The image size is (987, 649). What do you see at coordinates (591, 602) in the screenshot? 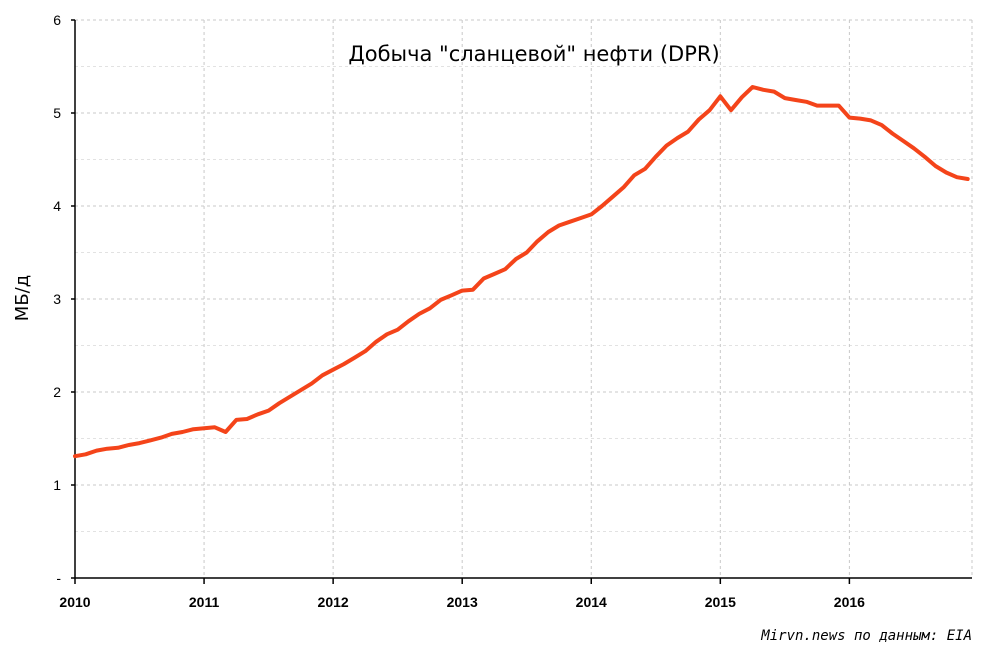
I see `x-tick-label: 2014` at bounding box center [591, 602].